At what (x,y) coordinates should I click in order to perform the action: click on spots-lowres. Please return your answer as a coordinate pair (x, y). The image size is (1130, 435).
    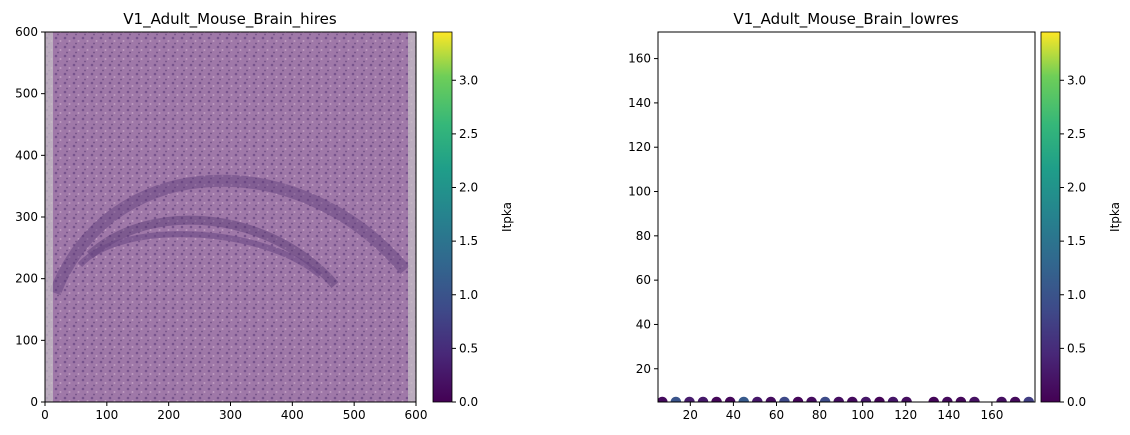
    Looking at the image, I should click on (846, 399).